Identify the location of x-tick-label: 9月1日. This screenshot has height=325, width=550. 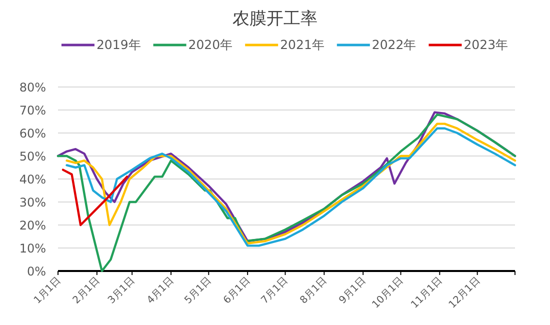
(352, 290).